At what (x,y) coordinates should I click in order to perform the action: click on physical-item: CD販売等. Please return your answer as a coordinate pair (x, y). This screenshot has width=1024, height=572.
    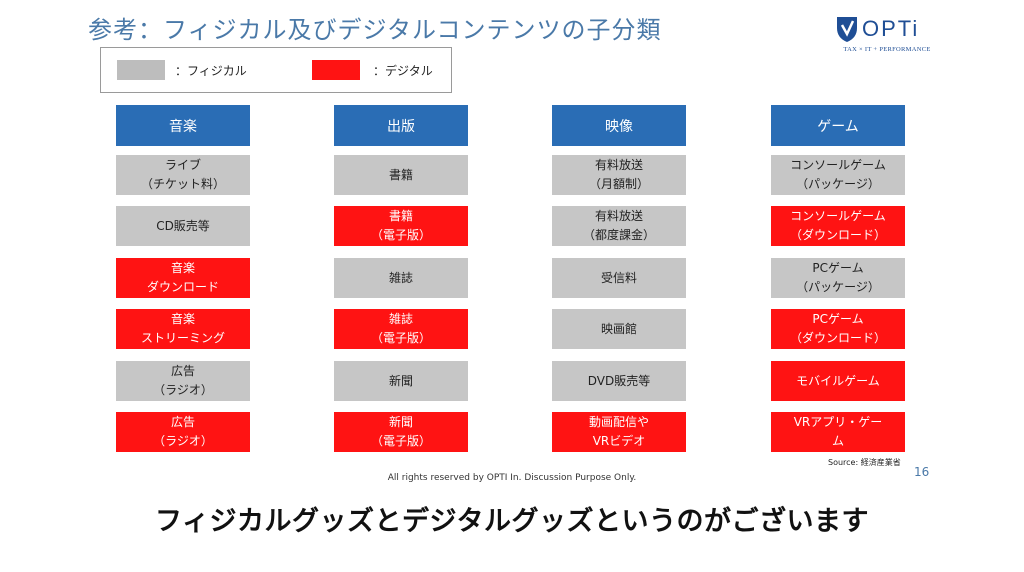
    Looking at the image, I should click on (183, 226).